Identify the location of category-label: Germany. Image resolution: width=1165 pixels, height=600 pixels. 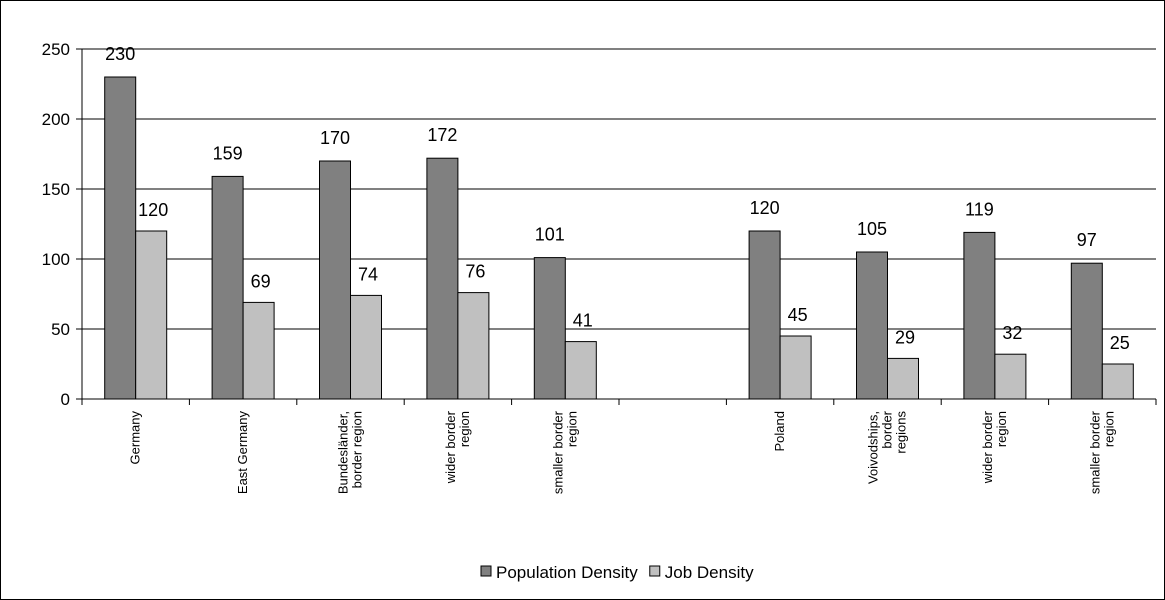
(135, 438).